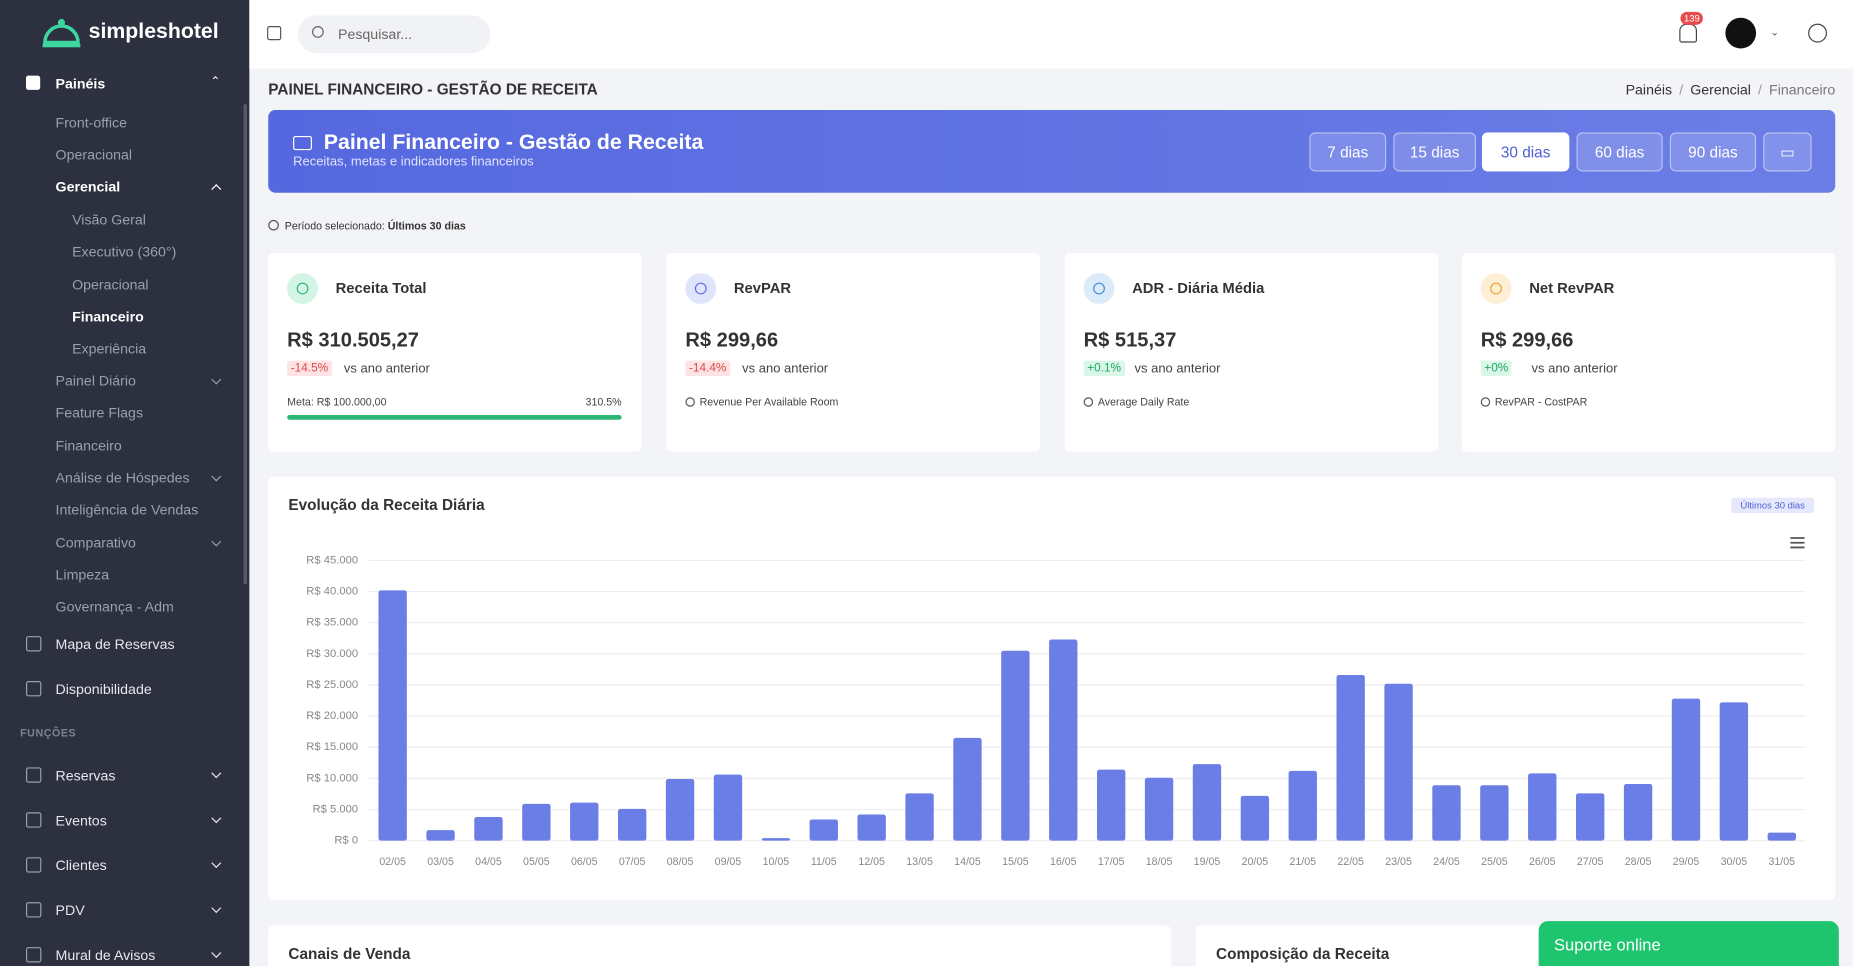  I want to click on period-button: 15 dias, so click(1435, 152).